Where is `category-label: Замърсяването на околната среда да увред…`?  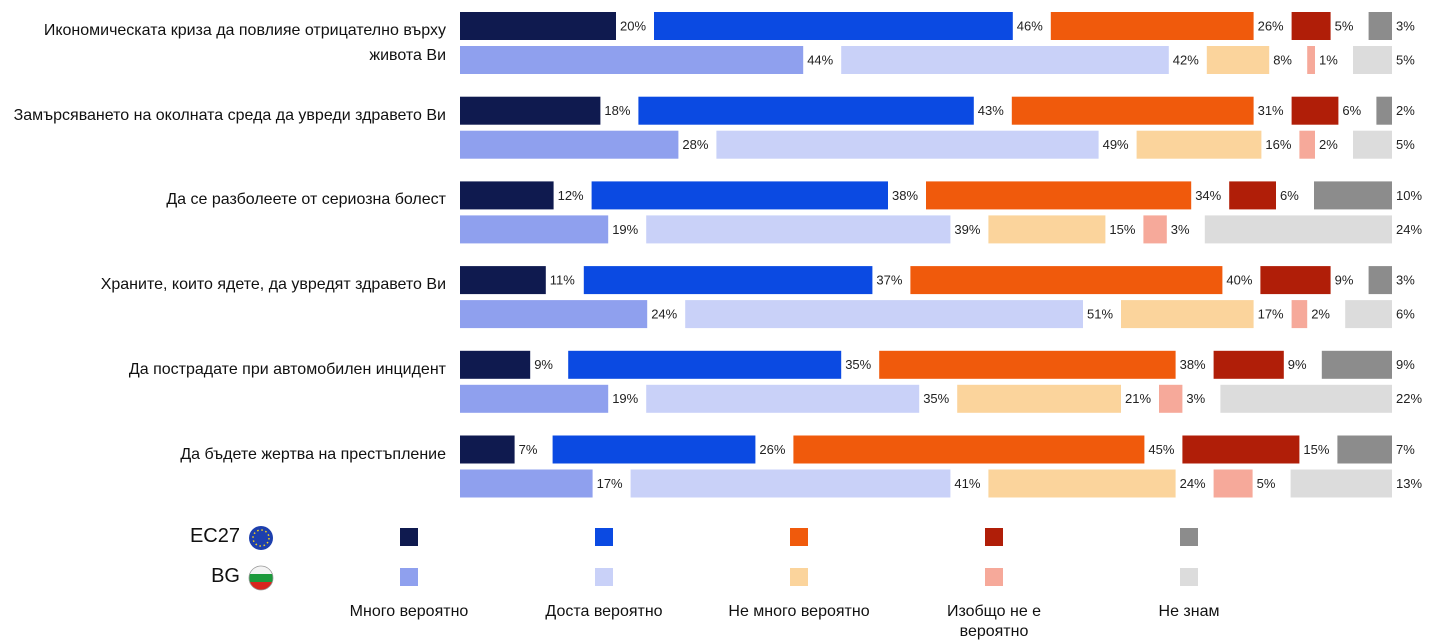 category-label: Замърсяването на околната среда да увред… is located at coordinates (229, 115).